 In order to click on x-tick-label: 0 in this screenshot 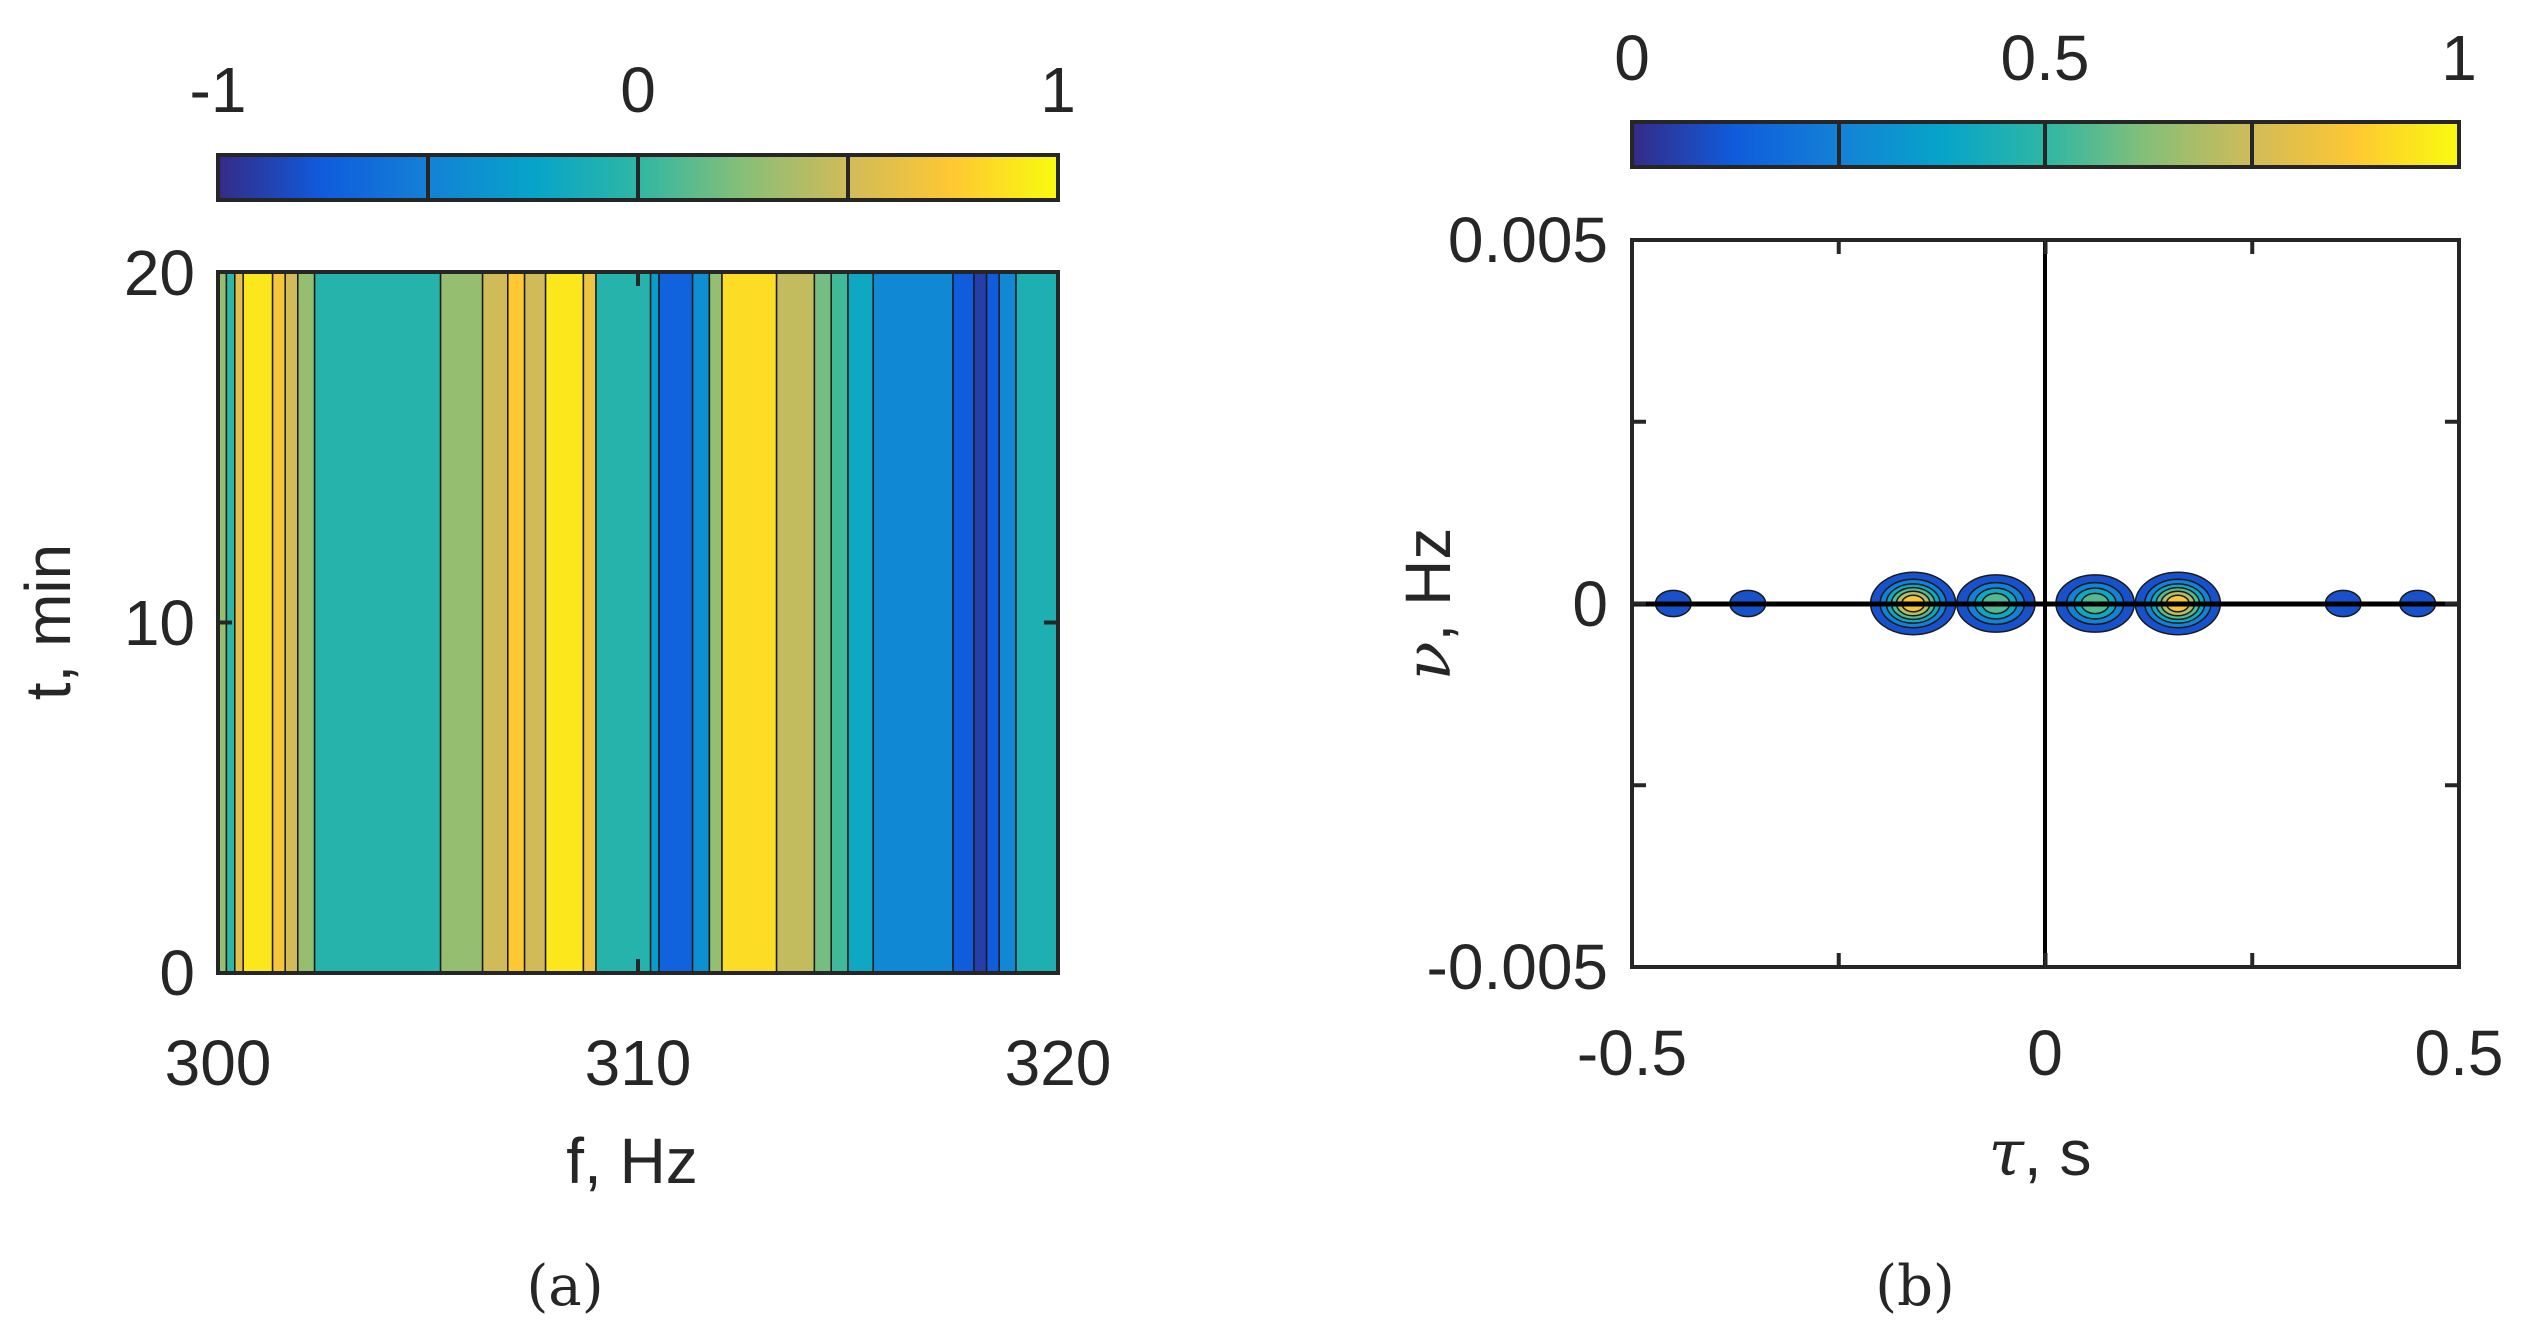, I will do `click(2045, 1053)`.